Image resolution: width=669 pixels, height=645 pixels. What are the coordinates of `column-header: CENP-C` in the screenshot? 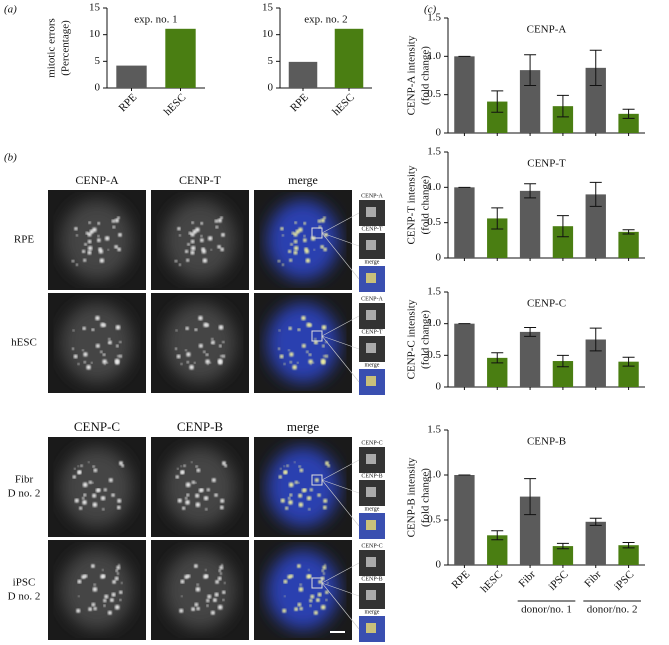 It's located at (97, 426).